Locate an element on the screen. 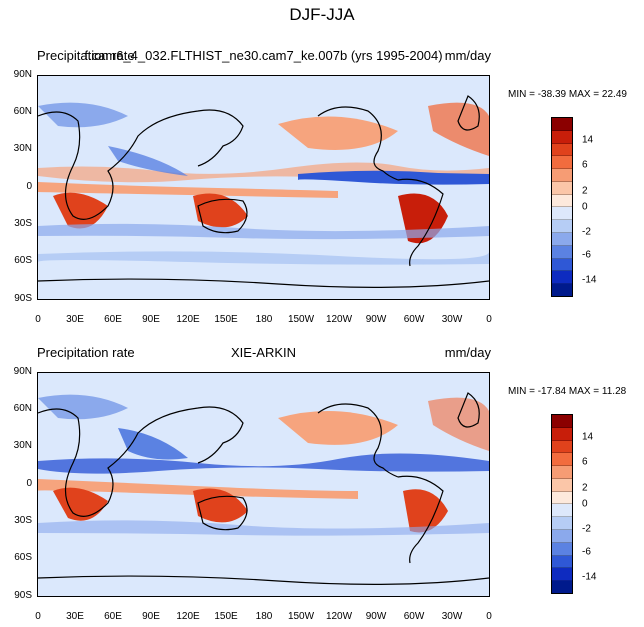 The image size is (644, 627). min-max-label: MIN = -38.39 MAX = 22.49 is located at coordinates (567, 94).